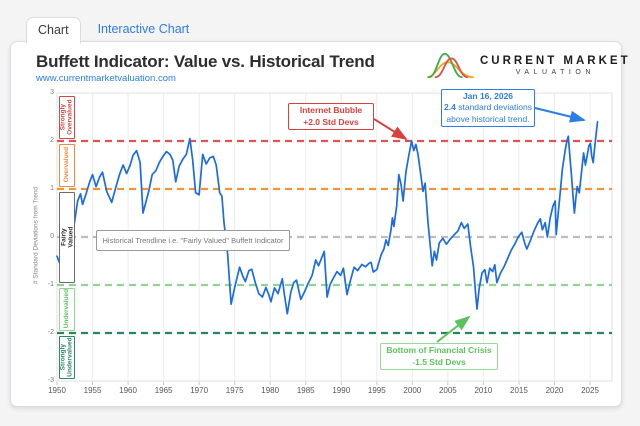  Describe the element at coordinates (52, 188) in the screenshot. I see `y-tick-label: 1` at that location.